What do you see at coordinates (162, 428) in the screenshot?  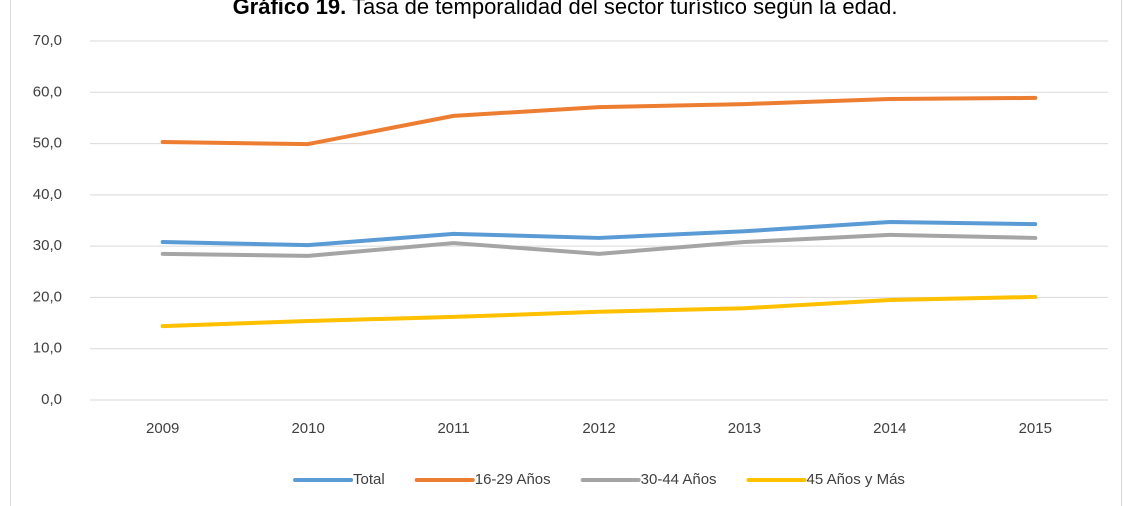 I see `x-tick-label: 2009` at bounding box center [162, 428].